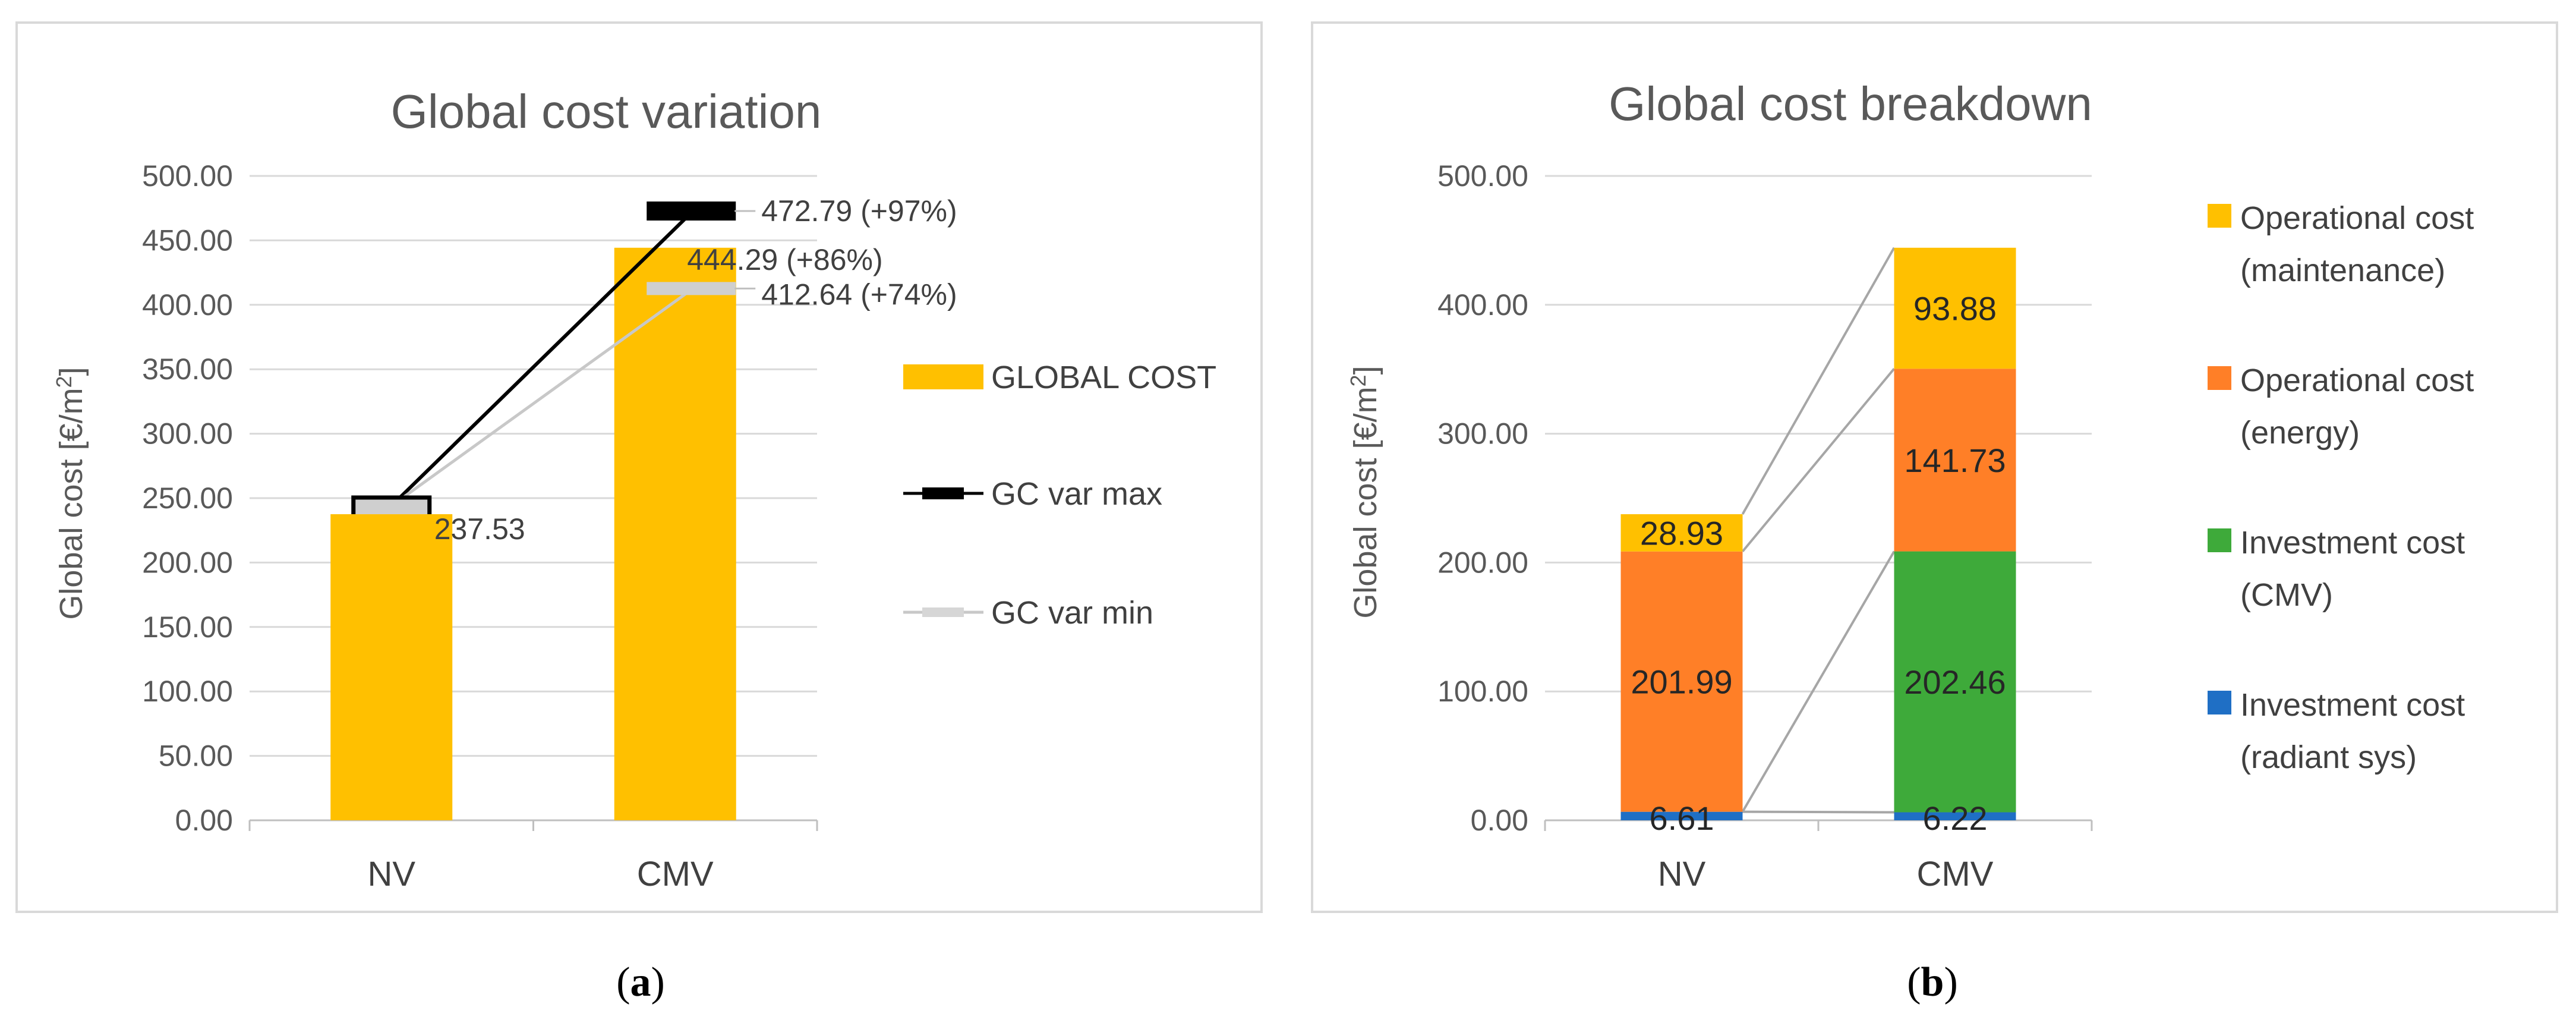 This screenshot has width=2576, height=1023. Describe the element at coordinates (1365, 492) in the screenshot. I see `chart-b-ylabel: Global cost [€/m2]` at that location.